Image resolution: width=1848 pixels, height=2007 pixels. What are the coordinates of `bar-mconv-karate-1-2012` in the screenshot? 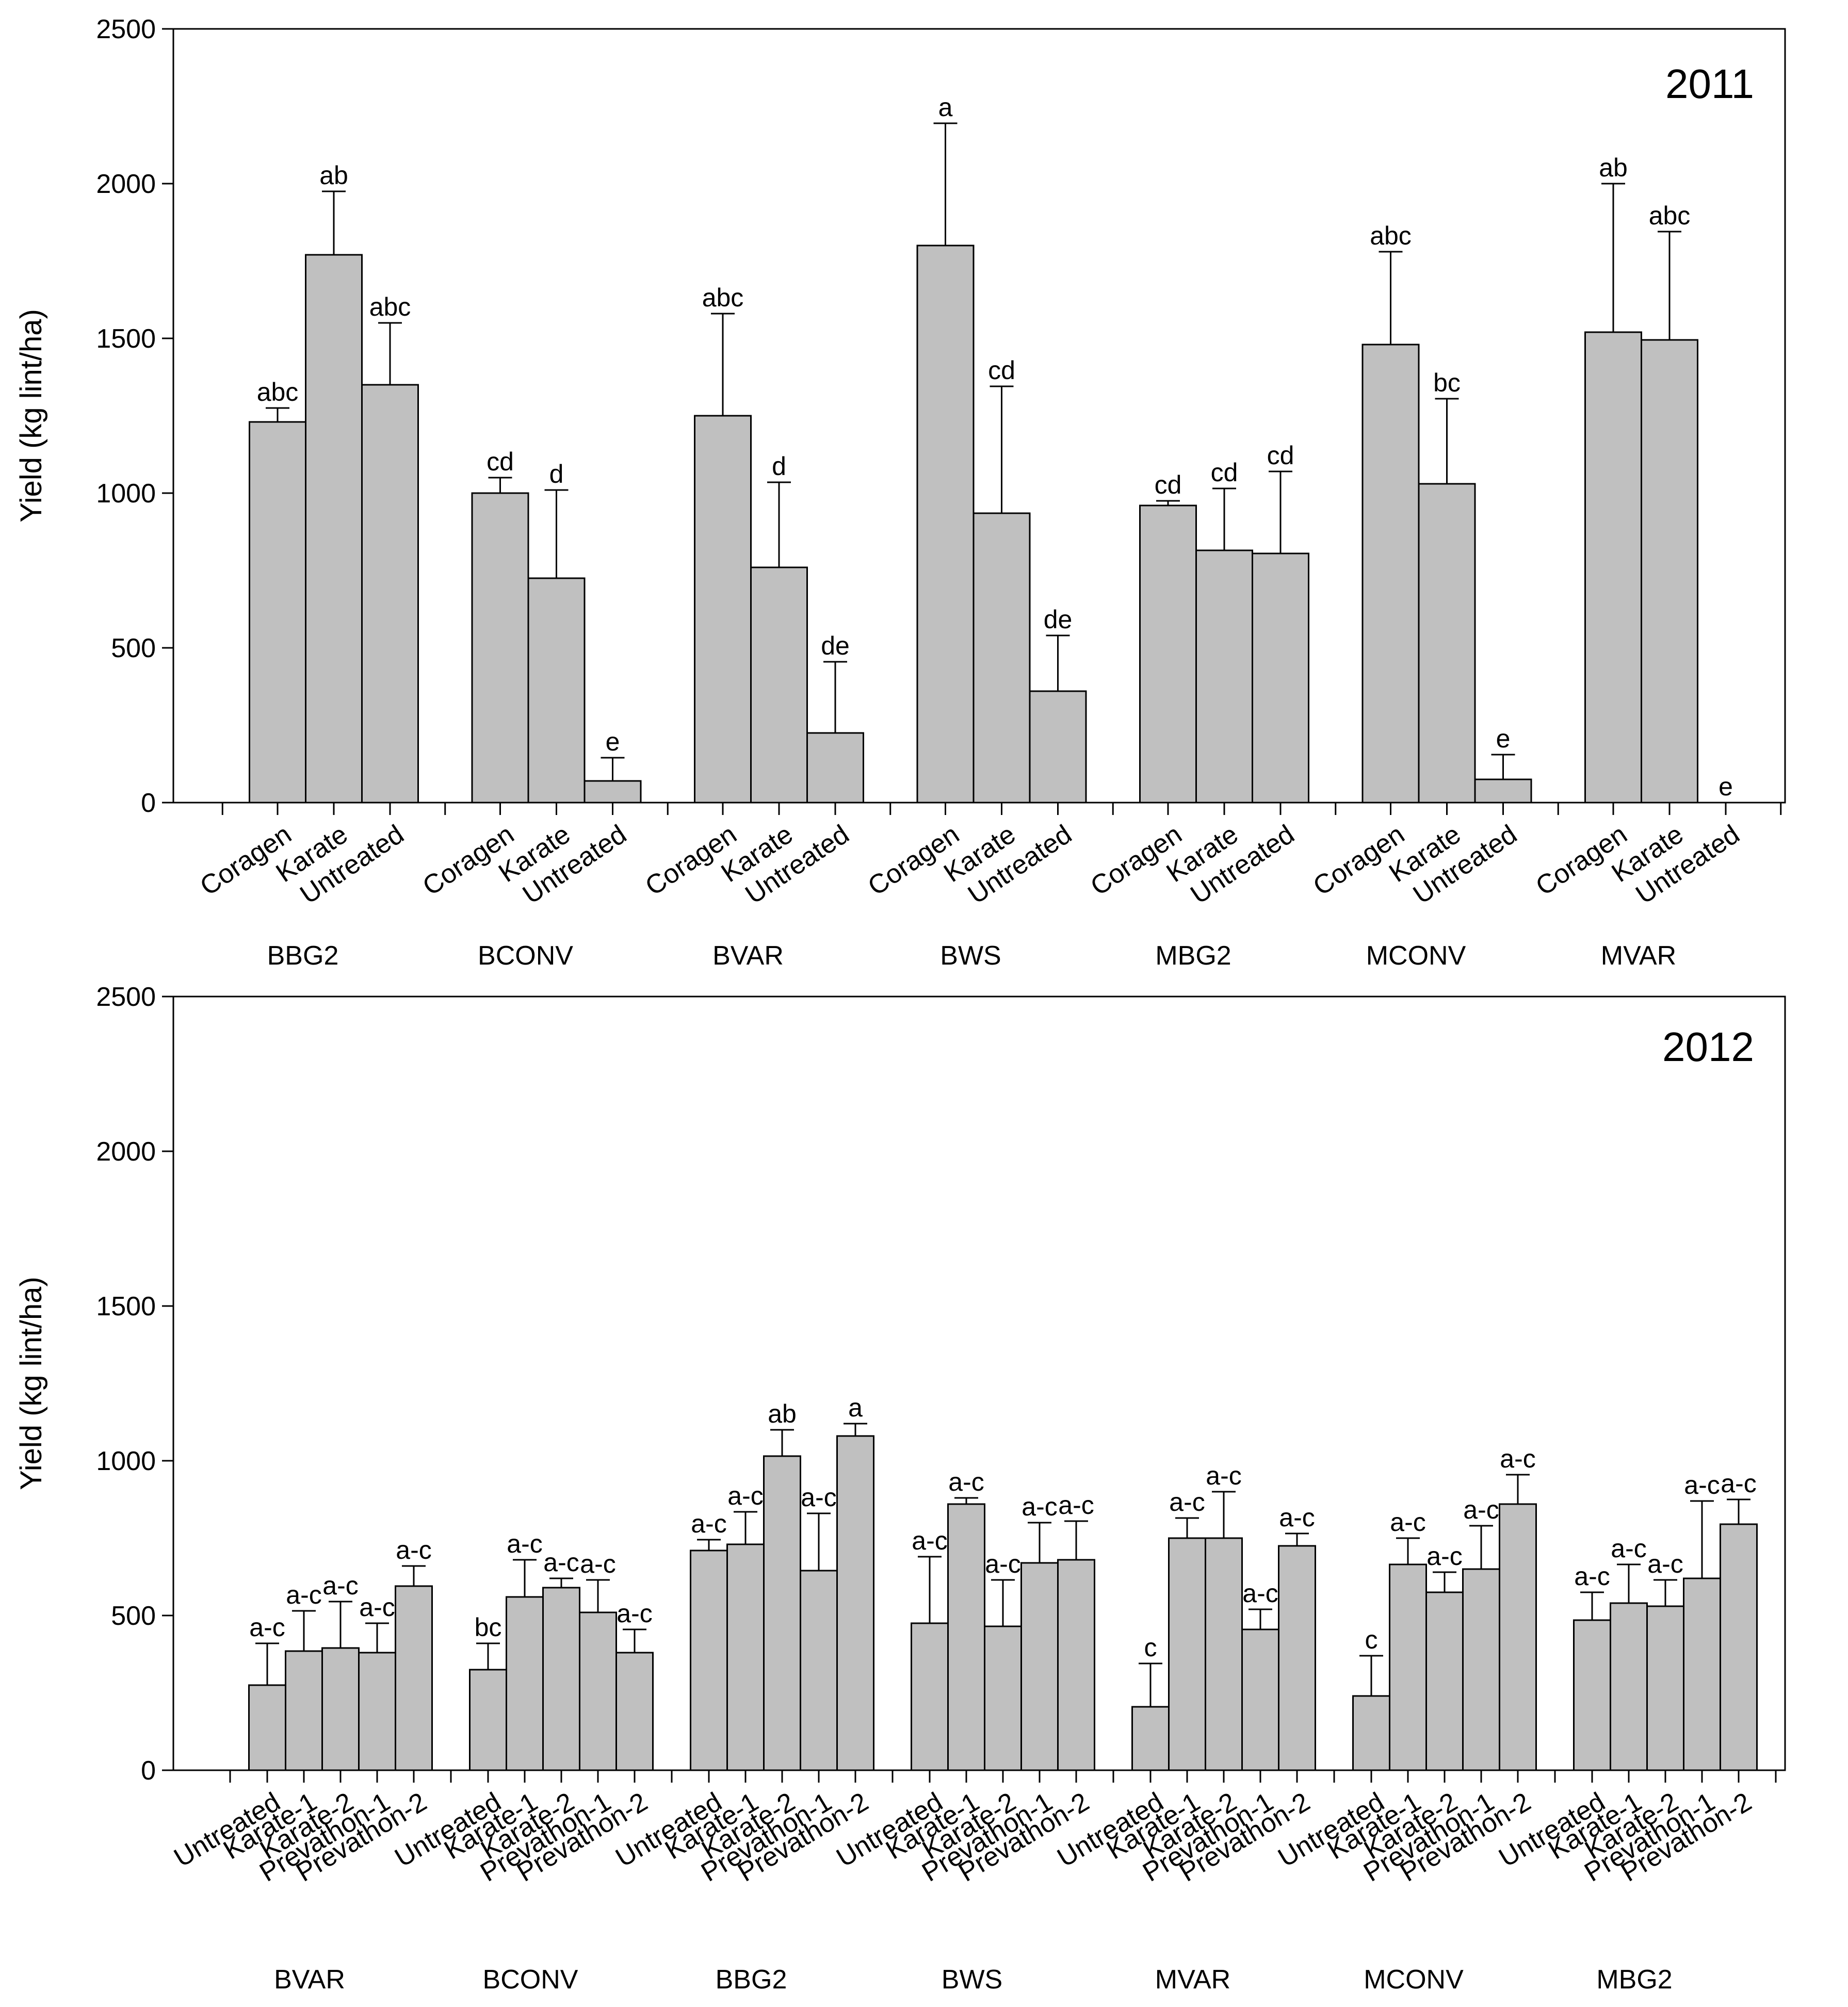 It's located at (1408, 1667).